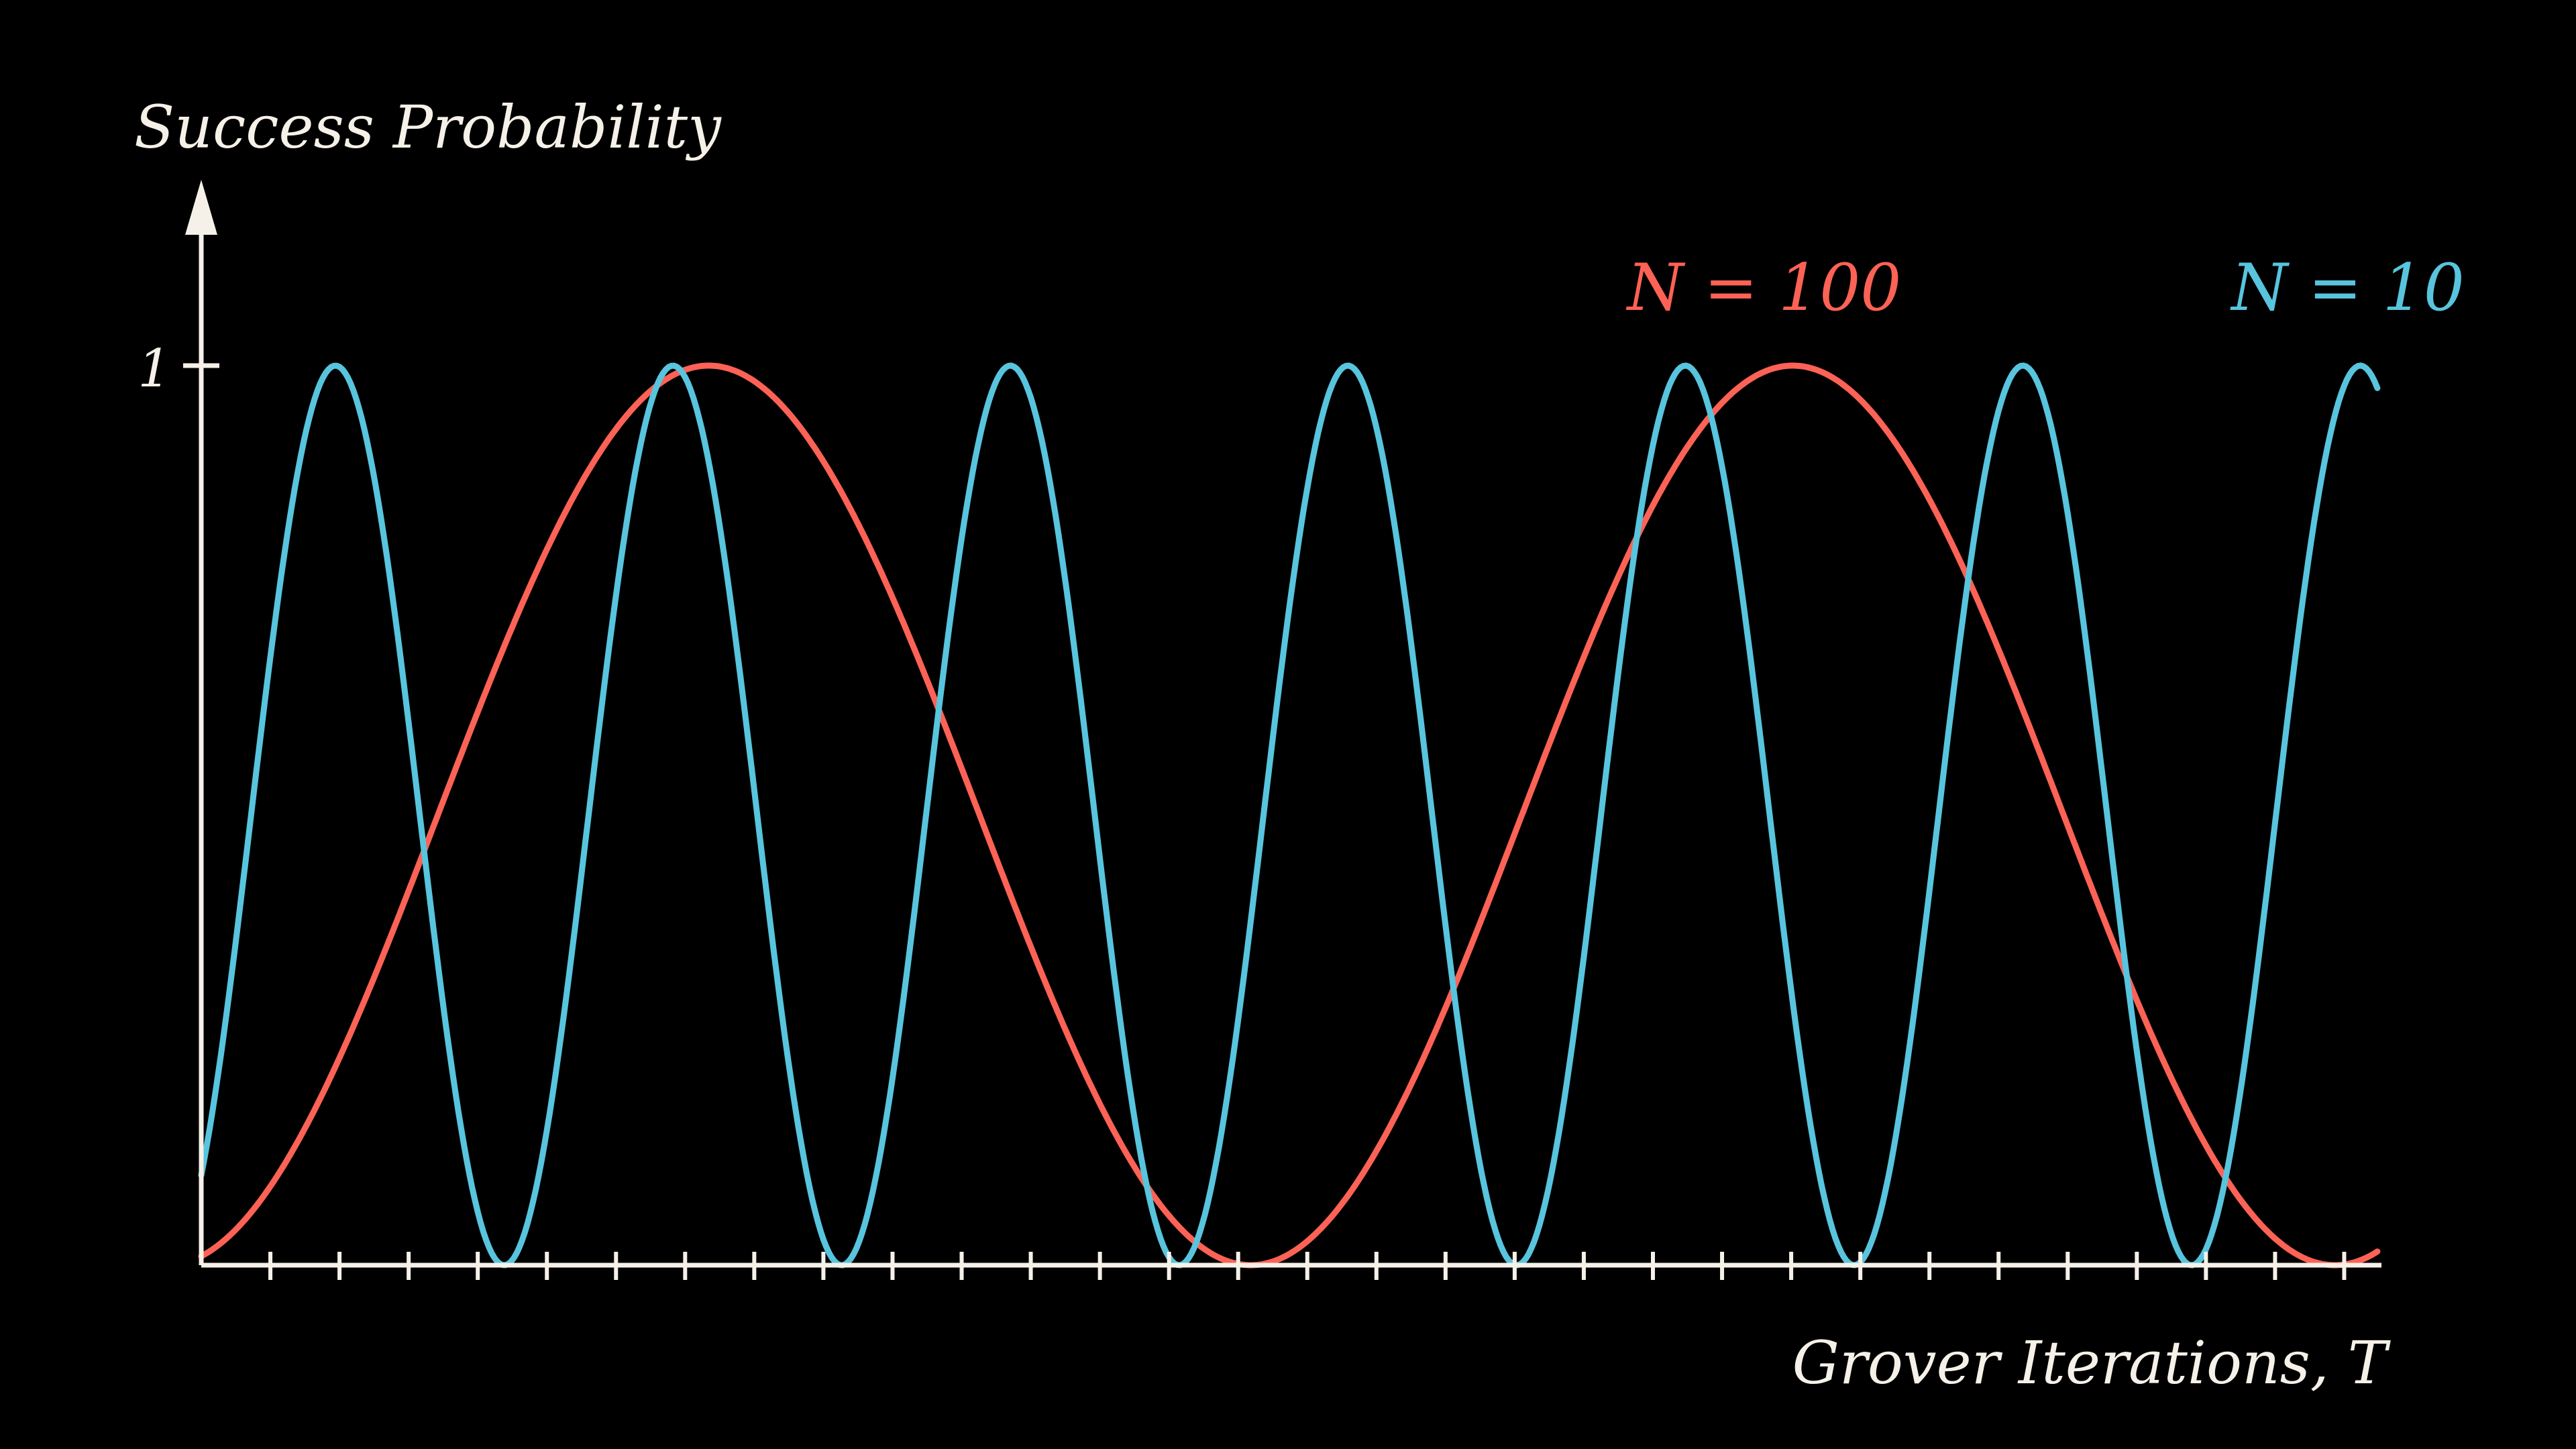 The image size is (2576, 1449). Describe the element at coordinates (428, 127) in the screenshot. I see `y-axis-title: Success Probability` at that location.